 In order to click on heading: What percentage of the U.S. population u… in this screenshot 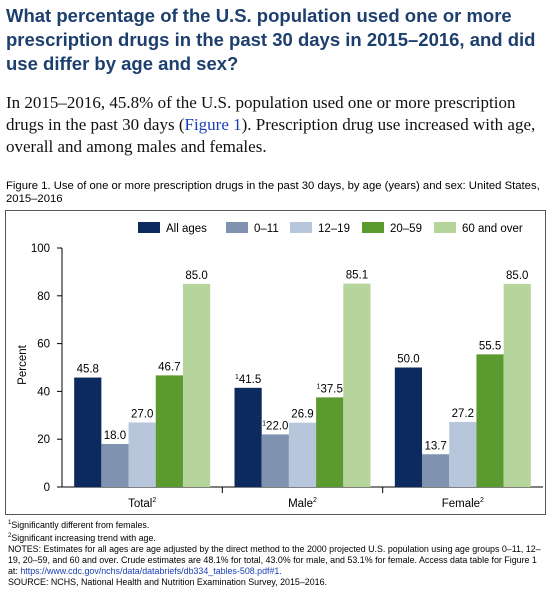, I will do `click(271, 39)`.